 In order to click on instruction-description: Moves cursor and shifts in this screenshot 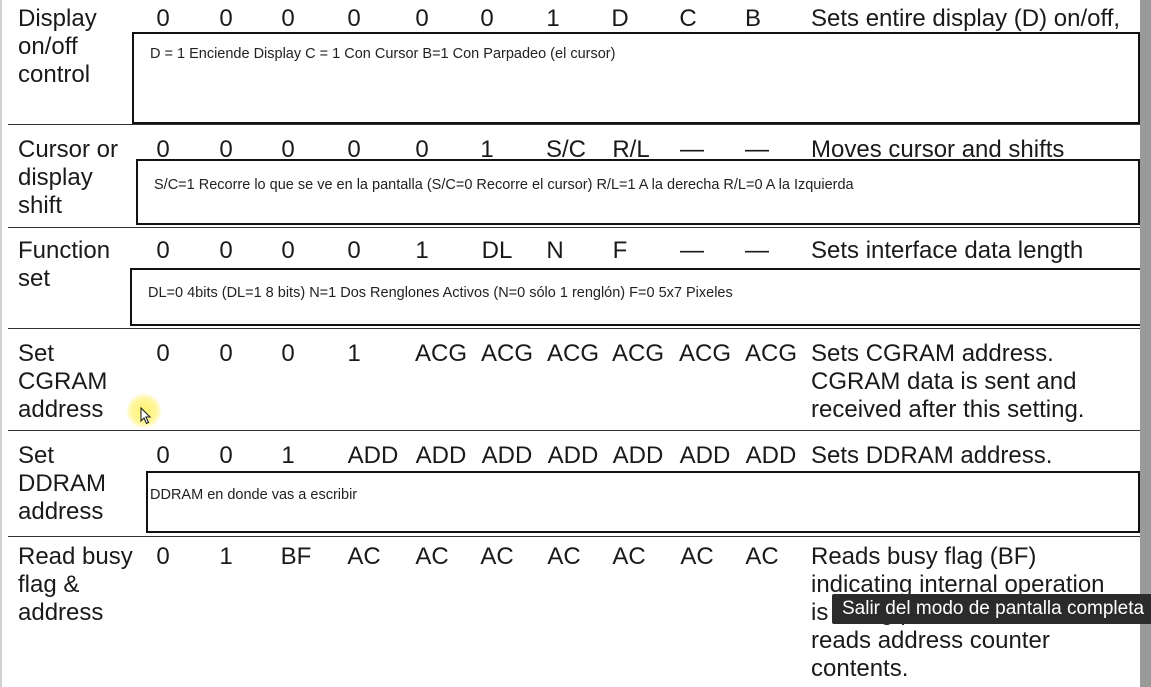, I will do `click(938, 149)`.